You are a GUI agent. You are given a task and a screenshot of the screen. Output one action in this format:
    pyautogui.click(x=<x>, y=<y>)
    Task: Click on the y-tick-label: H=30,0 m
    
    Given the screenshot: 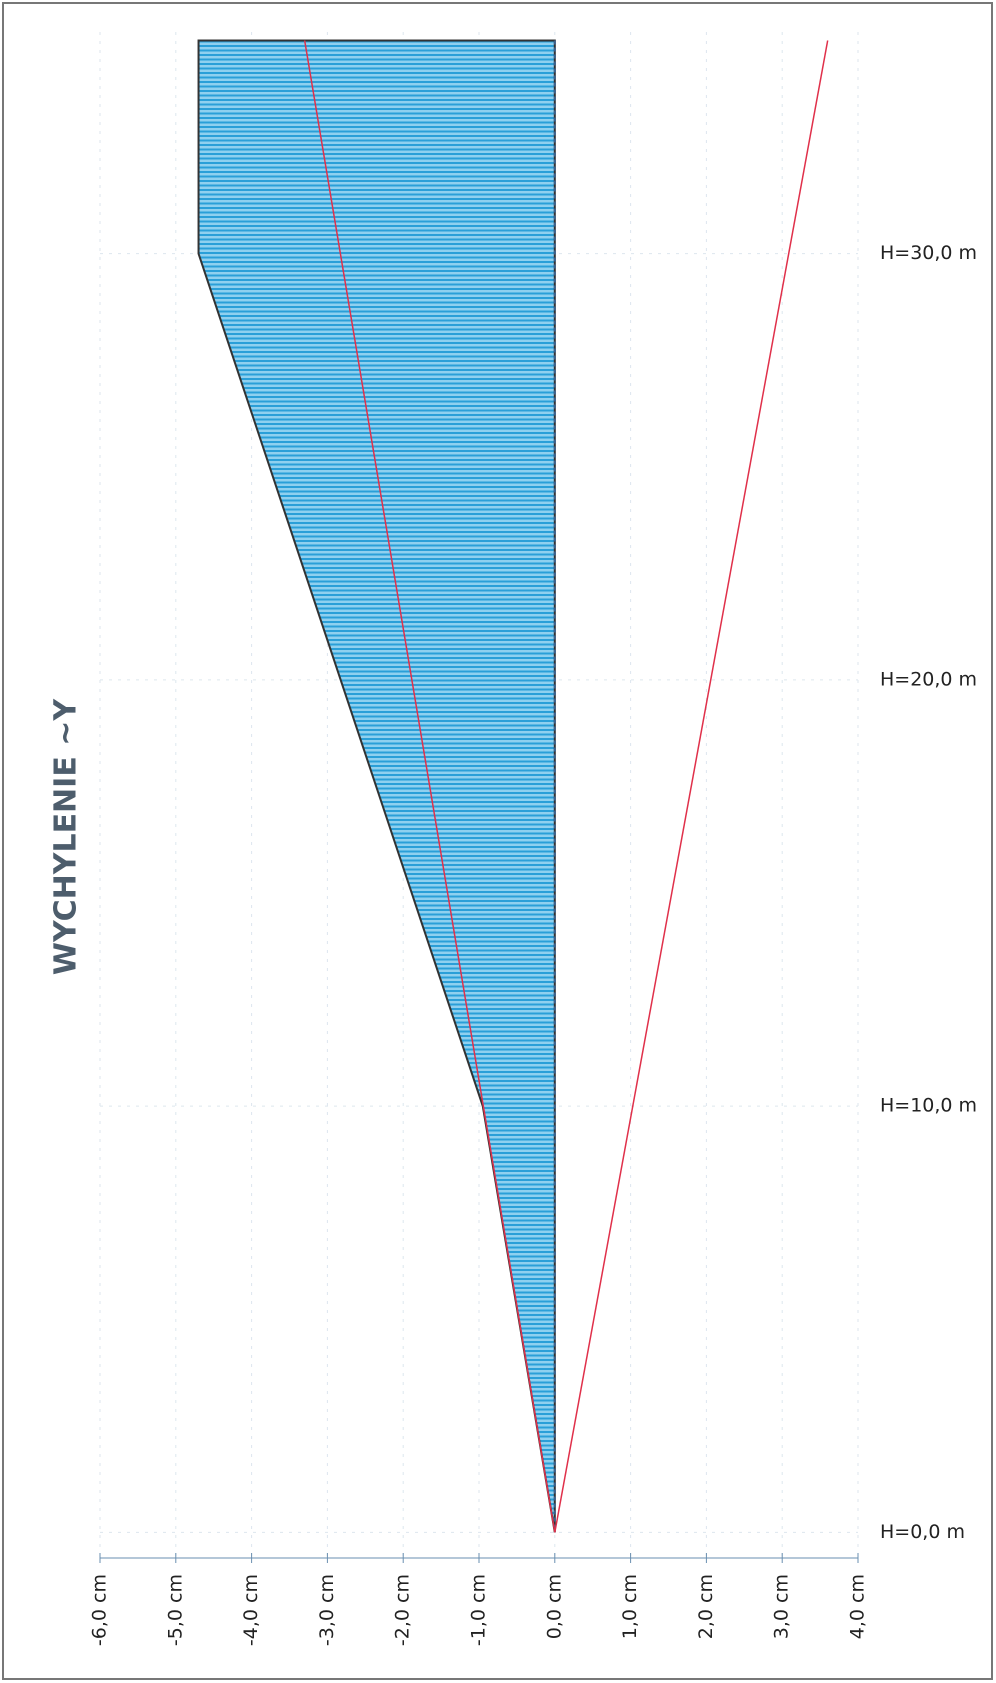 What is the action you would take?
    pyautogui.click(x=928, y=253)
    